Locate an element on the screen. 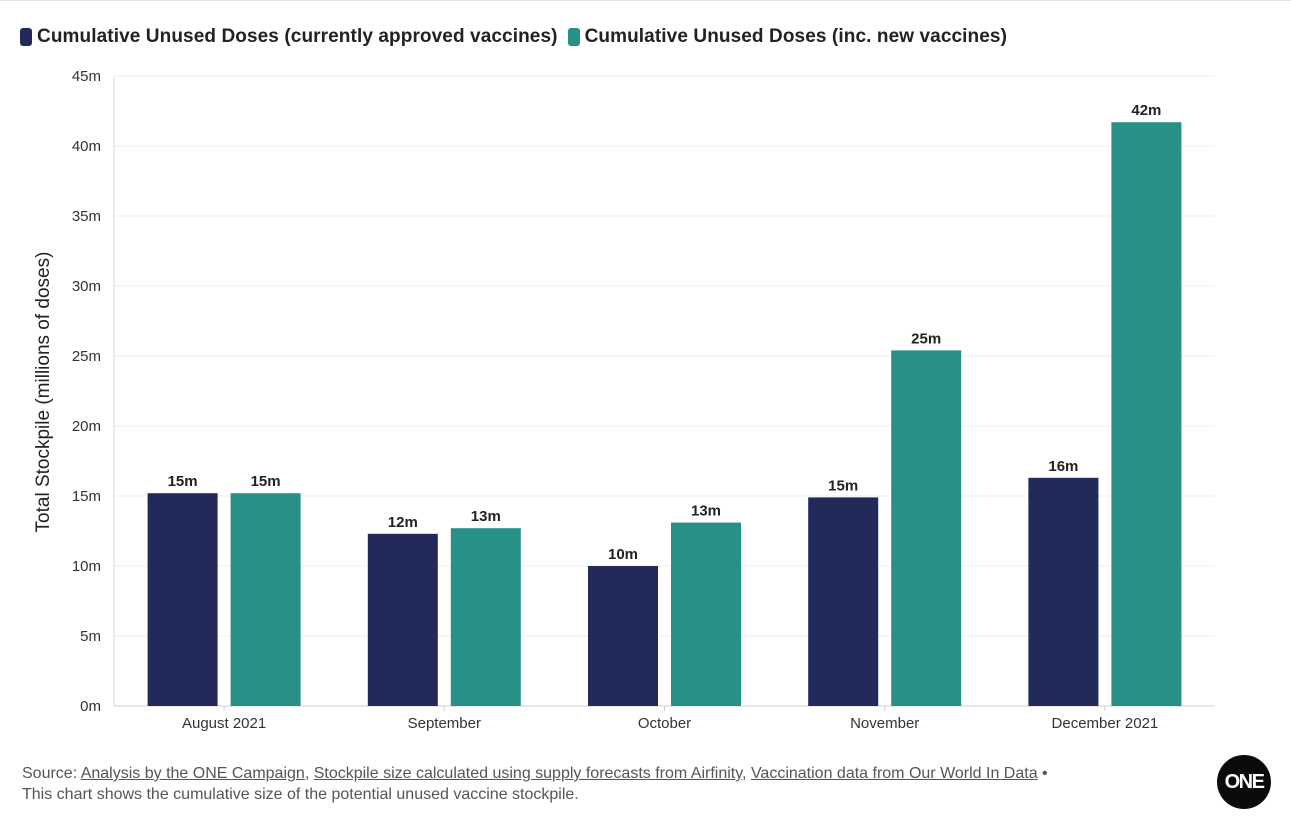  legend-swatch-new is located at coordinates (573, 37).